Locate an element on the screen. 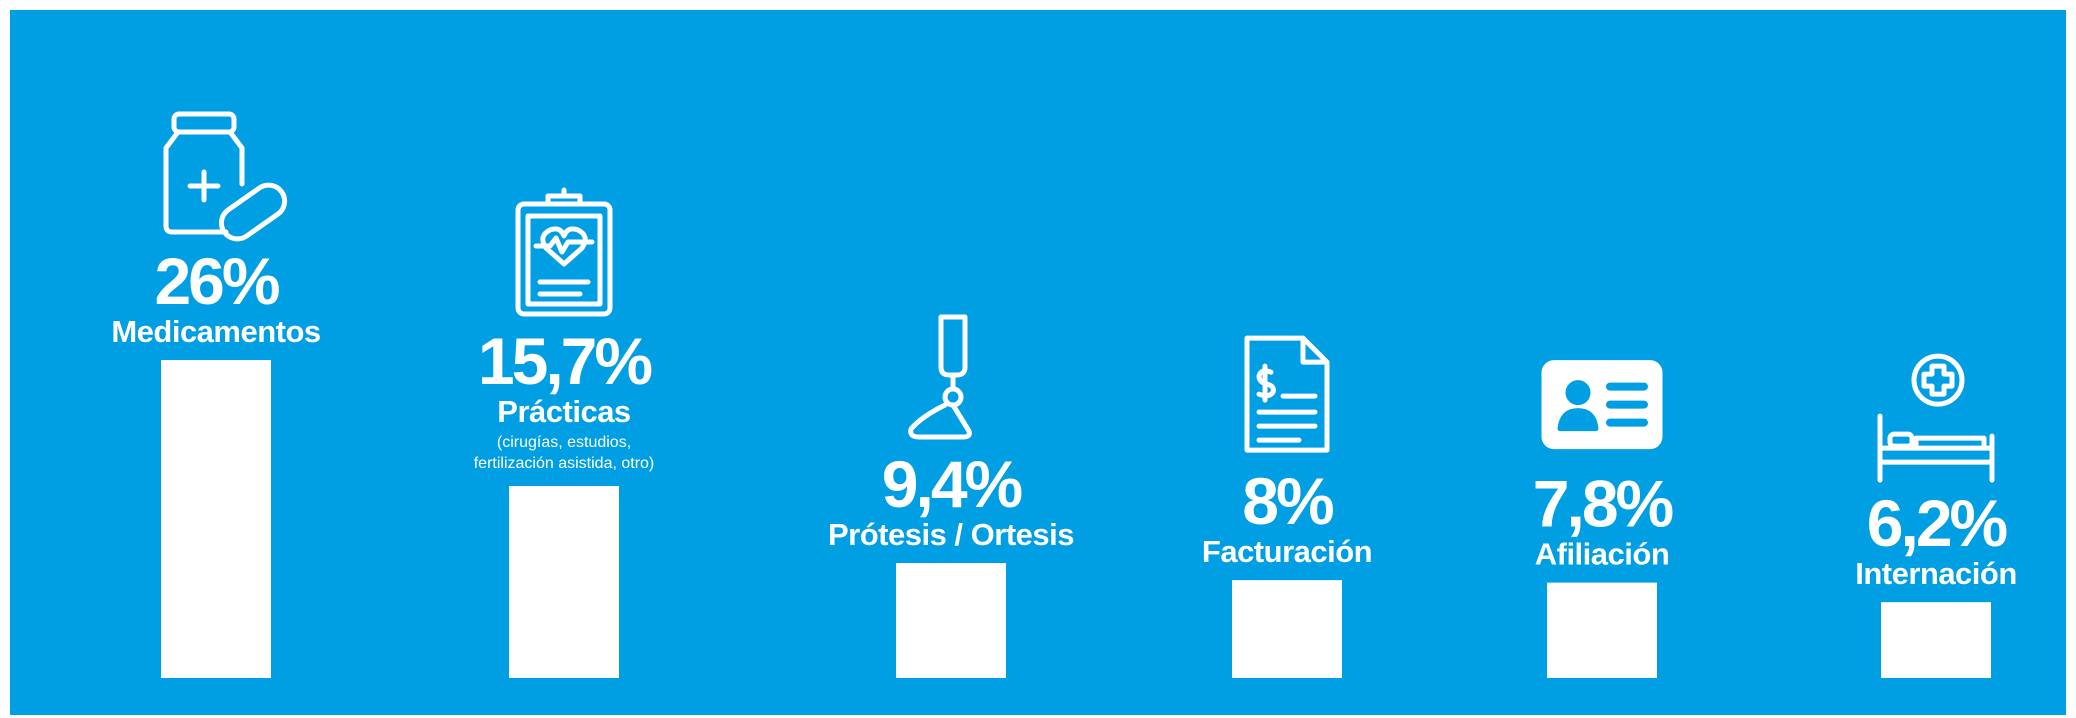 The width and height of the screenshot is (2076, 718). category-label: Medicamentos is located at coordinates (215, 331).